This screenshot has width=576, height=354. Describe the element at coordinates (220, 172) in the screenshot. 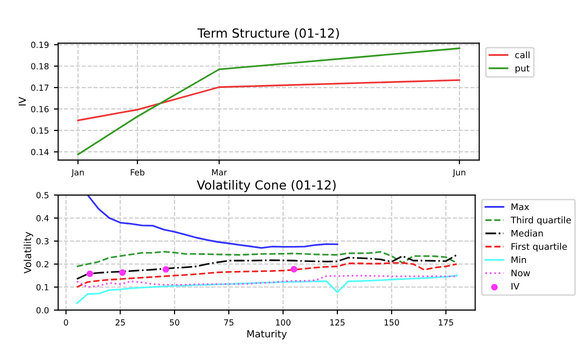

I see `x-tick-label: Mar` at that location.